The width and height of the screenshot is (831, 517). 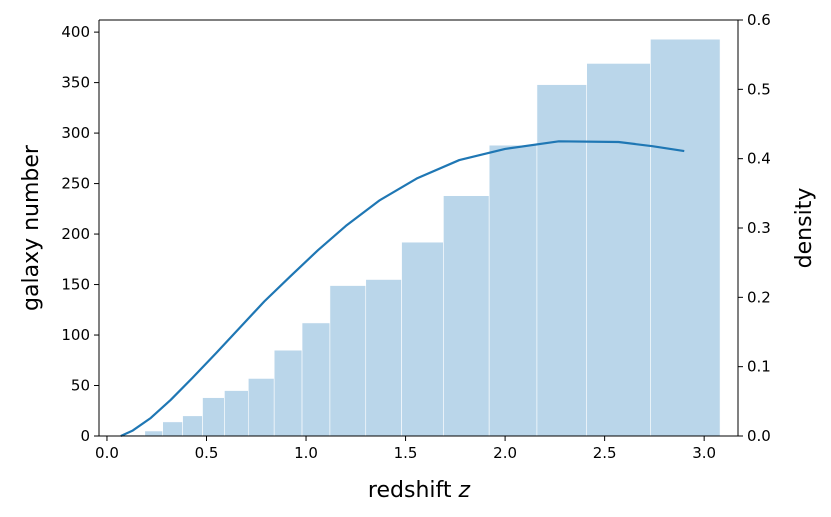 What do you see at coordinates (107, 453) in the screenshot?
I see `x-tick-label: 0.0` at bounding box center [107, 453].